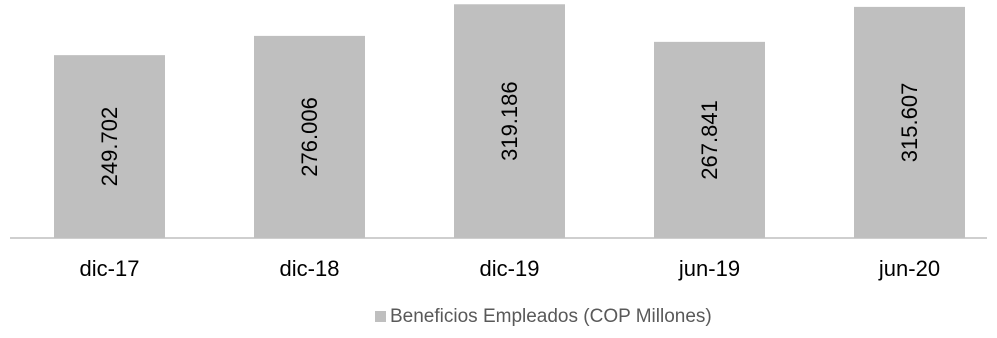  I want to click on x-tick-label-jun-20: jun-20, so click(909, 268).